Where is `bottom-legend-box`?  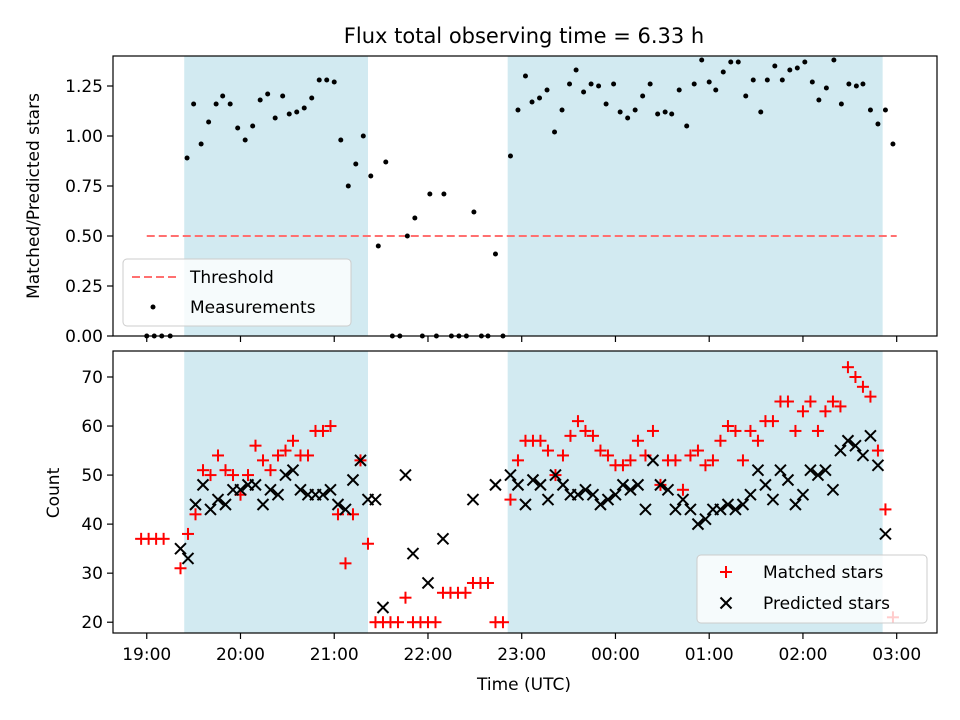
bottom-legend-box is located at coordinates (812, 589).